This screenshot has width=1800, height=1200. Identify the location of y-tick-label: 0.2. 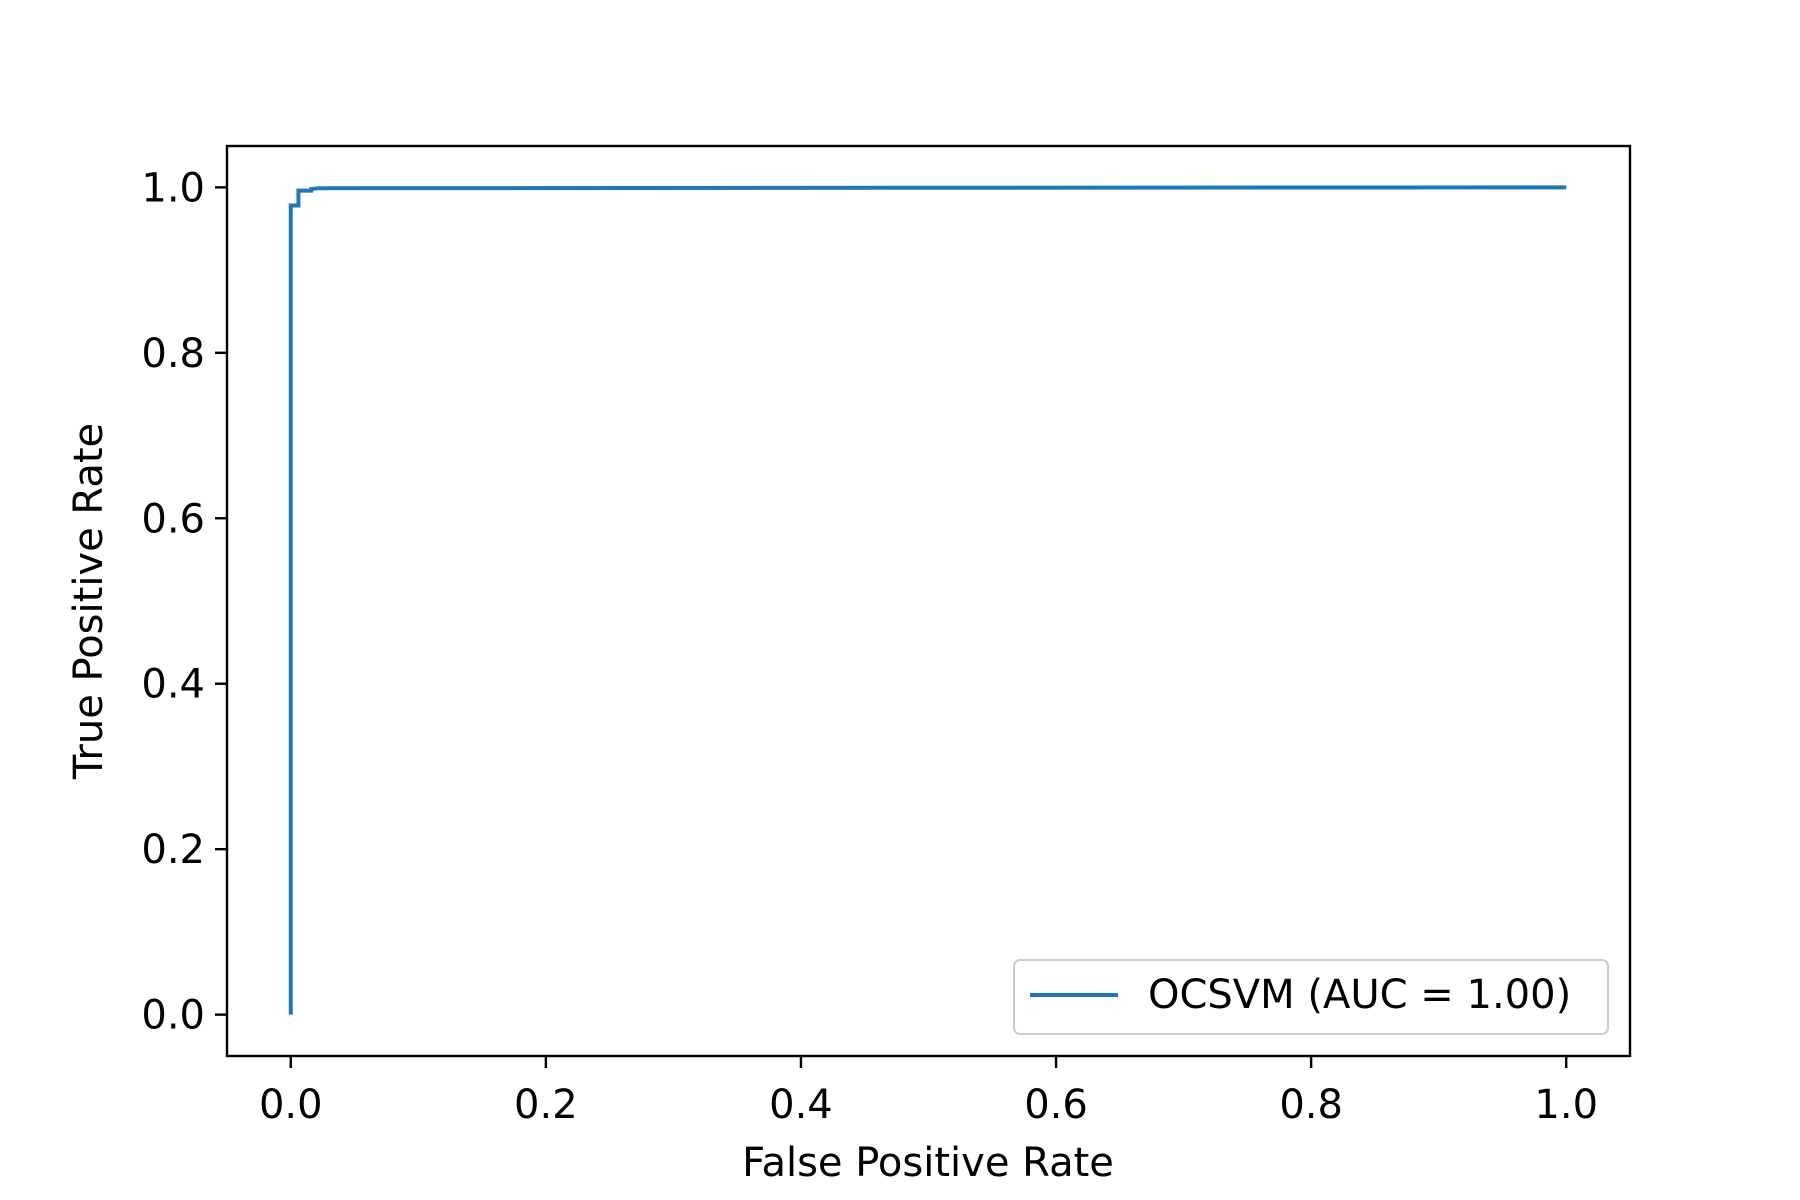
(173, 850).